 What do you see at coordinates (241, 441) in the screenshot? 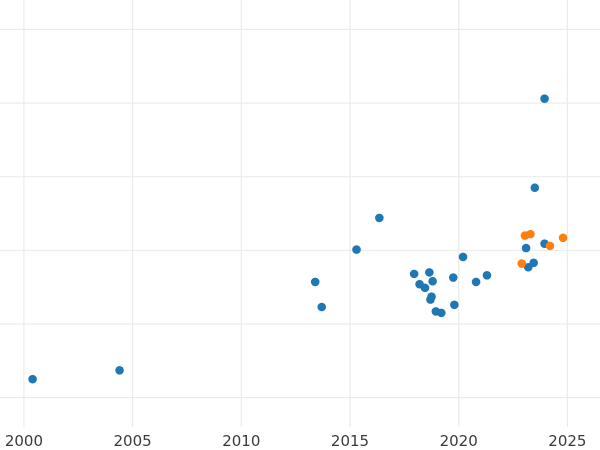
I see `x-tick-label: 2010` at bounding box center [241, 441].